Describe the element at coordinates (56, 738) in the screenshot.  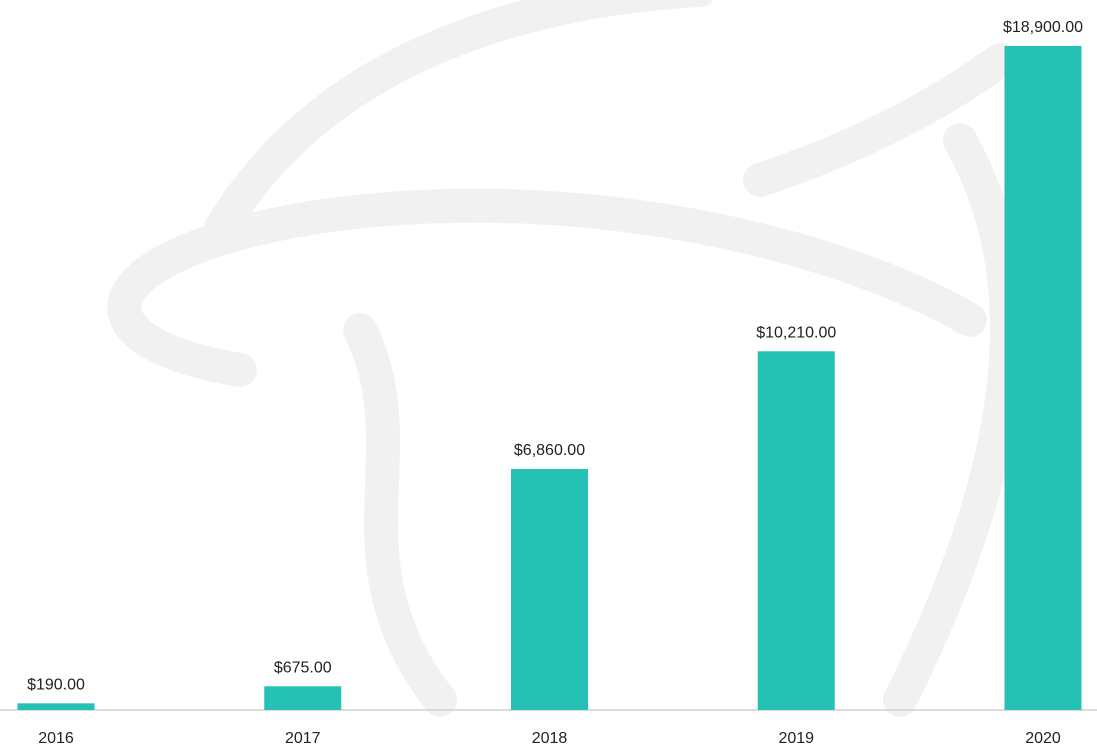
I see `x-tick-label: 2016` at that location.